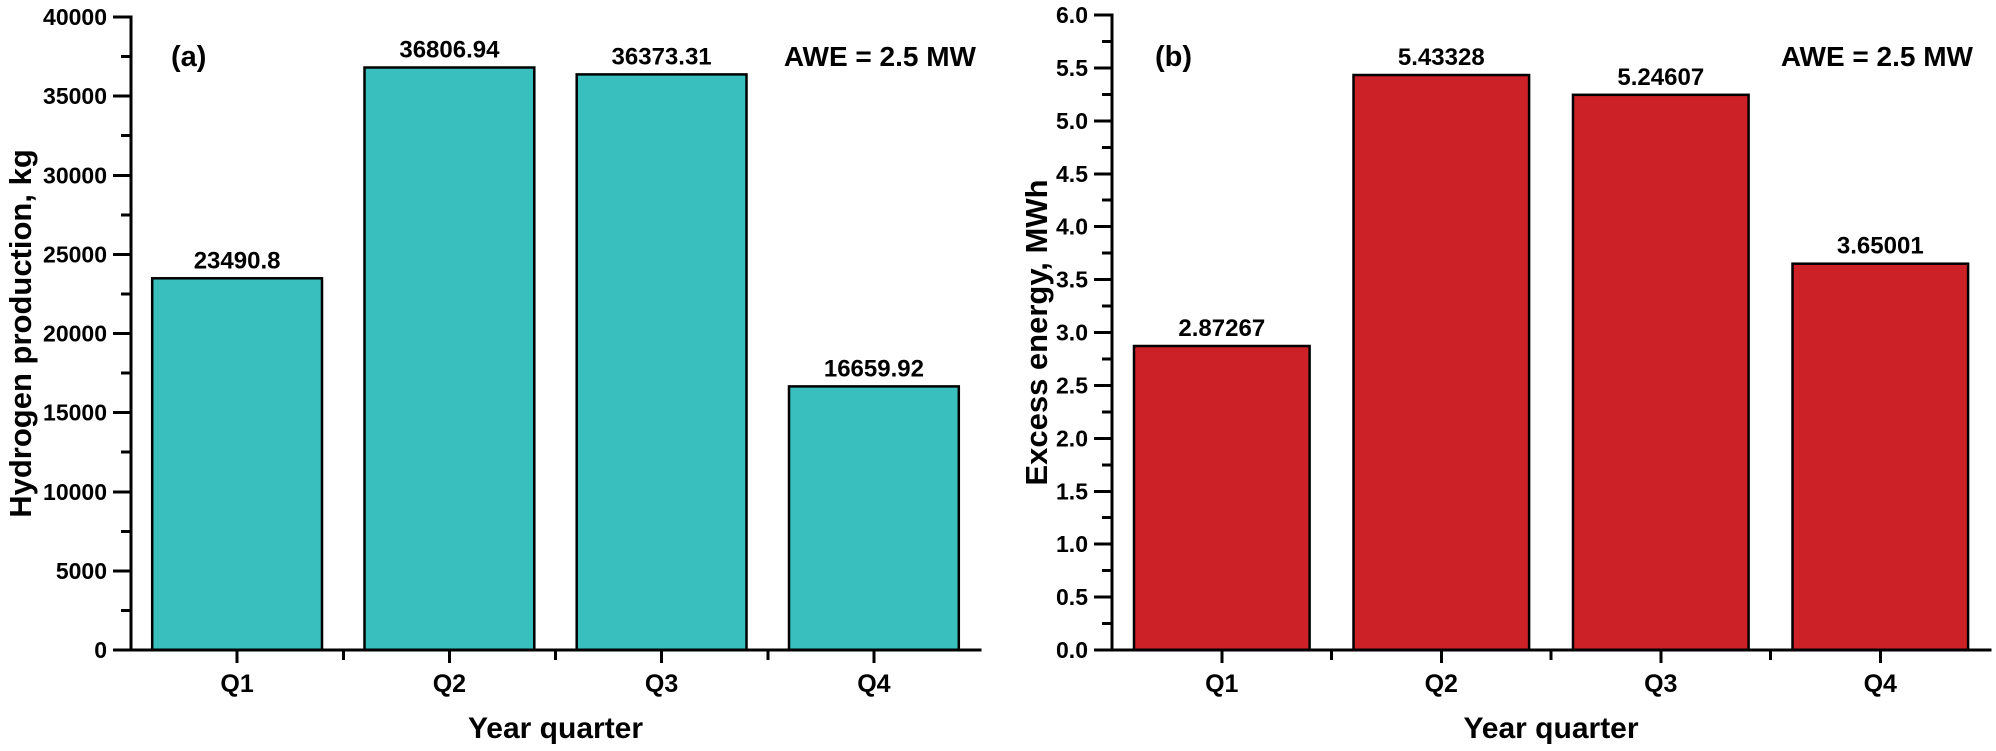  What do you see at coordinates (1072, 174) in the screenshot?
I see `y-tick-label: 4.5` at bounding box center [1072, 174].